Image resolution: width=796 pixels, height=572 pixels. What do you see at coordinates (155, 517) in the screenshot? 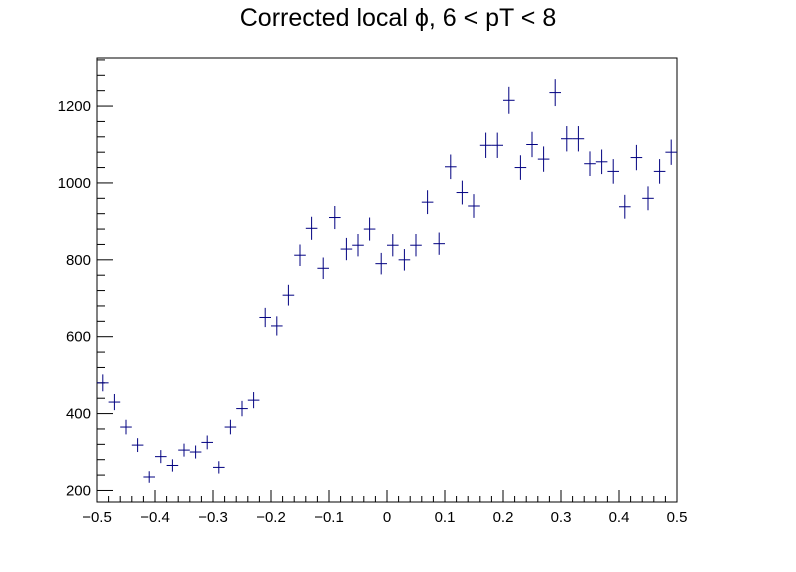
I see `x-tick-label: −0.4` at bounding box center [155, 517].